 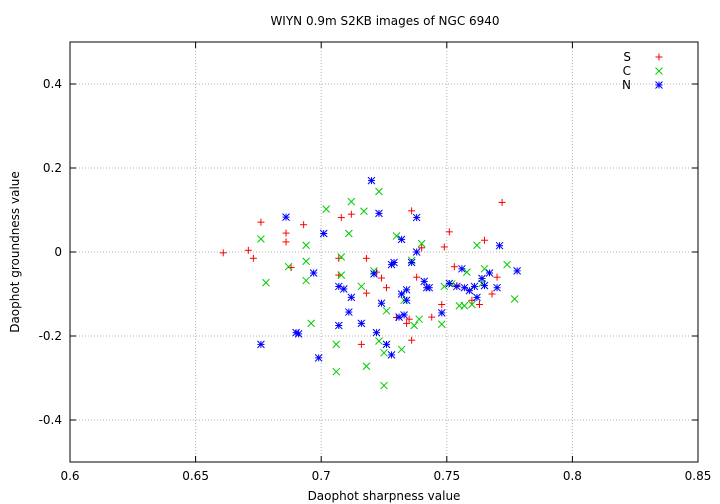 What do you see at coordinates (58, 252) in the screenshot?
I see `y-tick-label: 0` at bounding box center [58, 252].